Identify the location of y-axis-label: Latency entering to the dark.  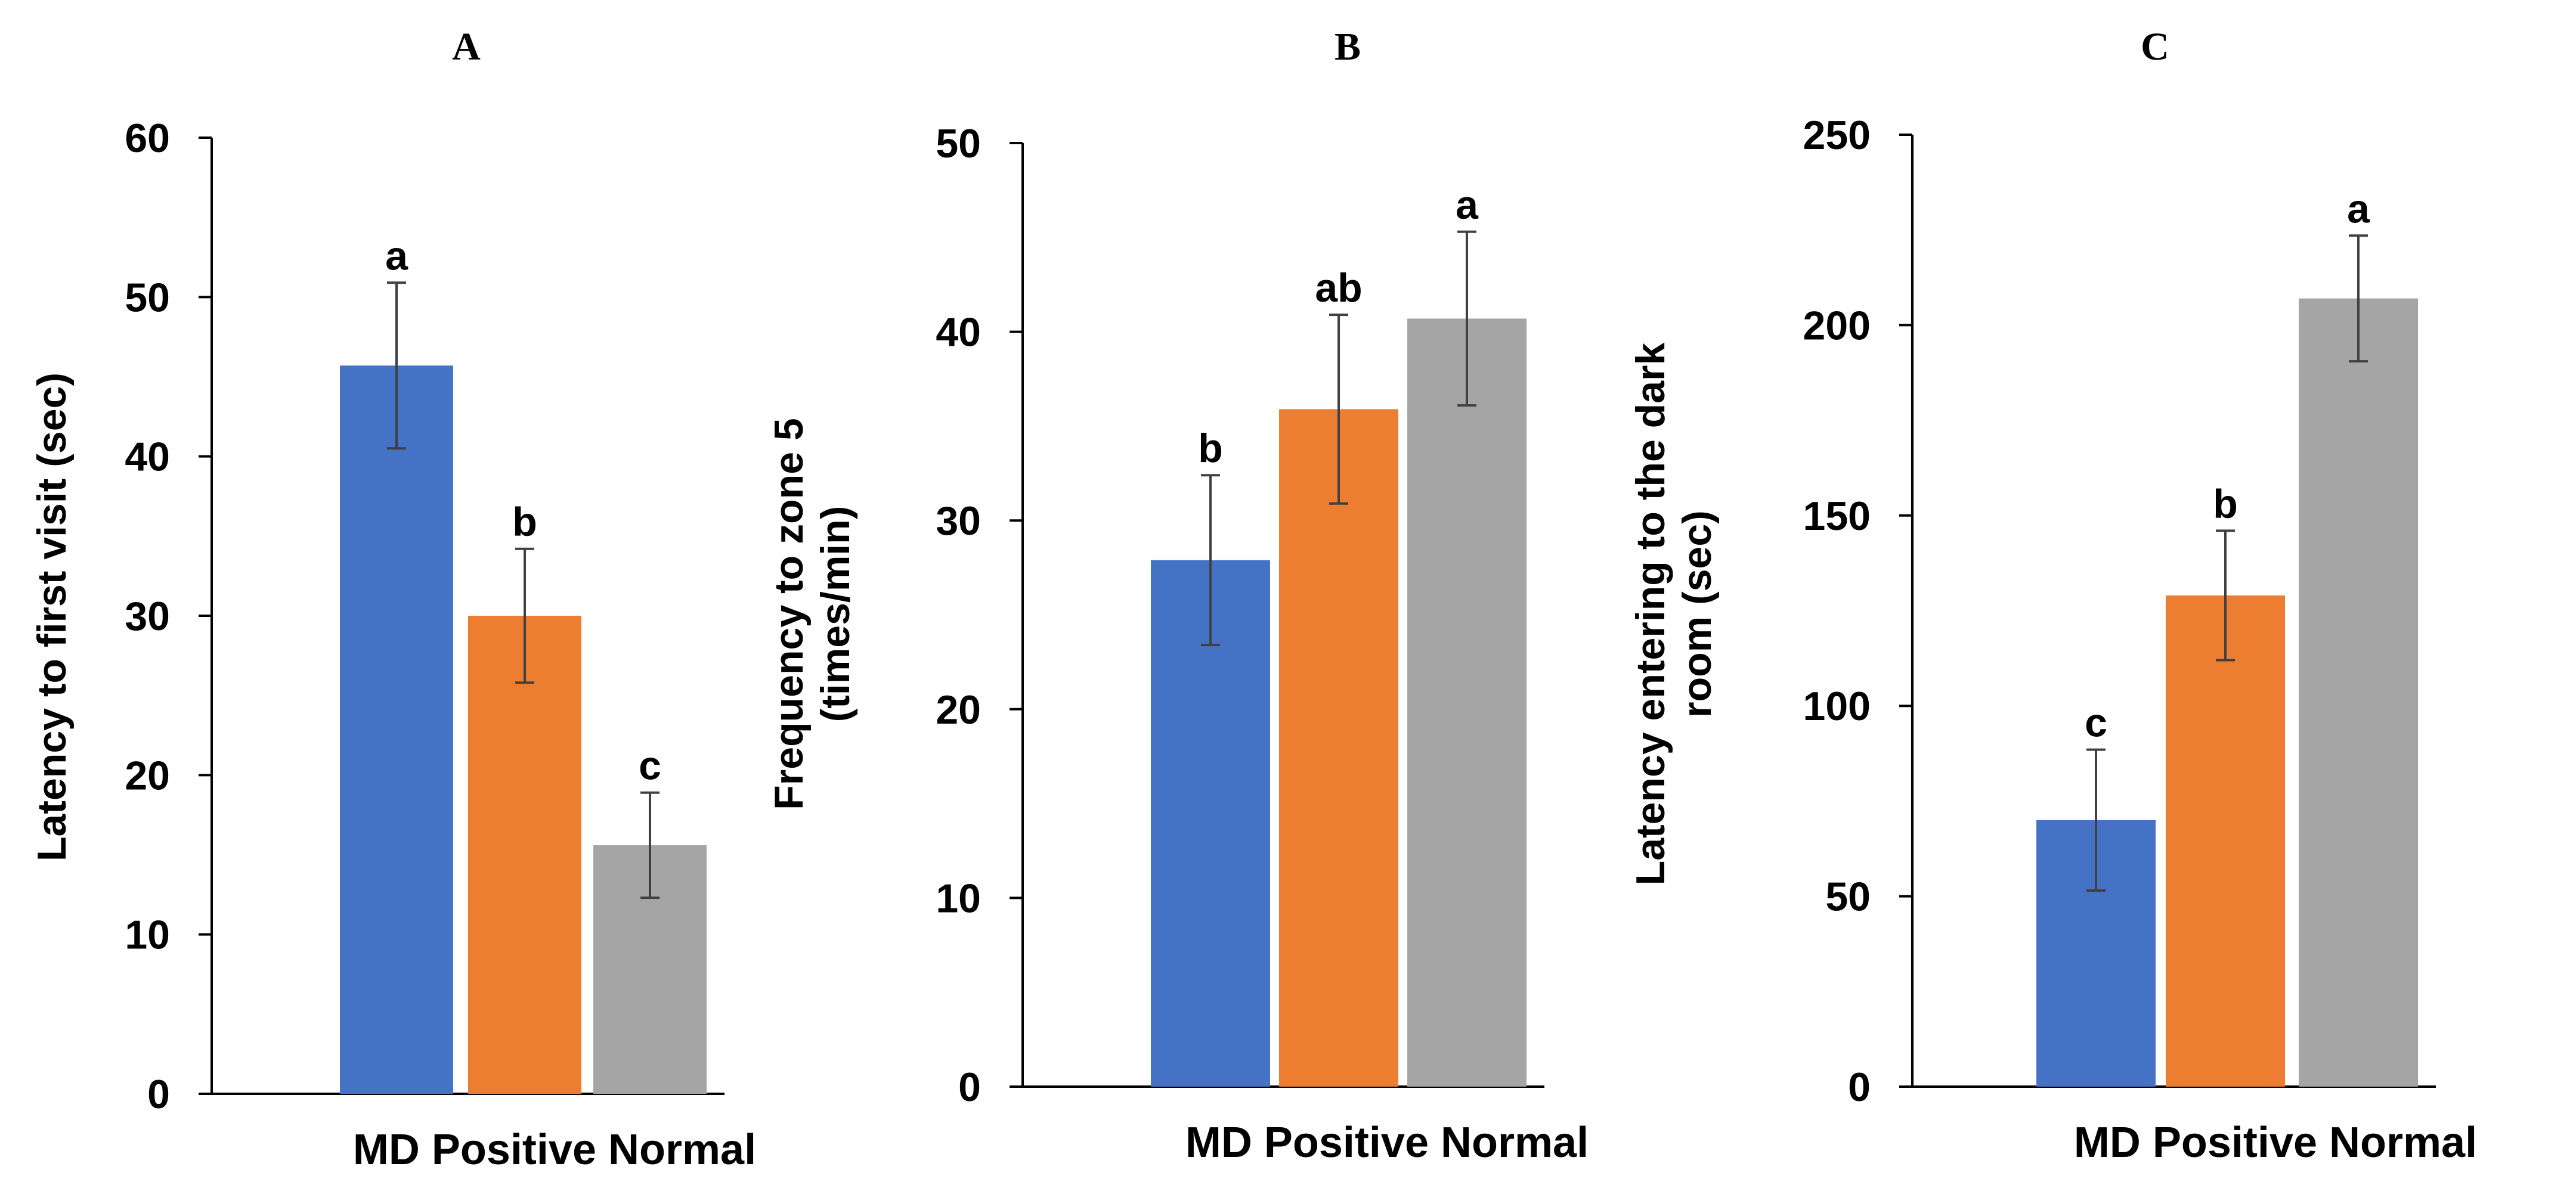
(1651, 614).